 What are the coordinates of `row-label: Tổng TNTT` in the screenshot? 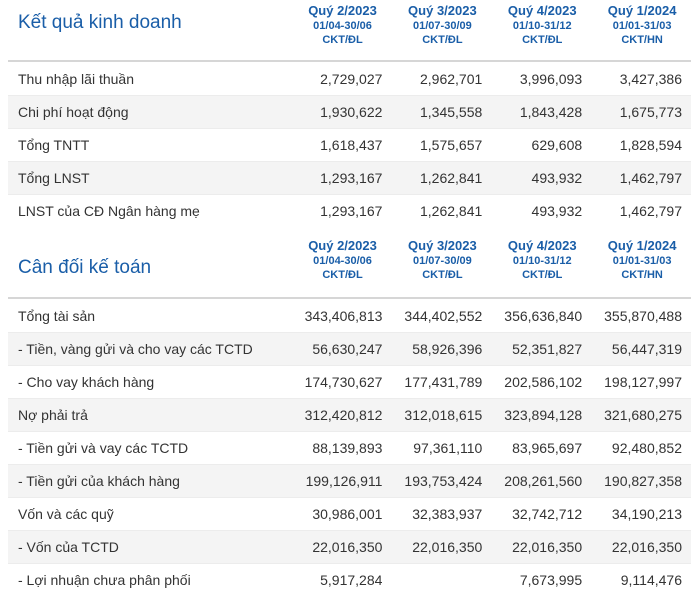 It's located at (54, 145).